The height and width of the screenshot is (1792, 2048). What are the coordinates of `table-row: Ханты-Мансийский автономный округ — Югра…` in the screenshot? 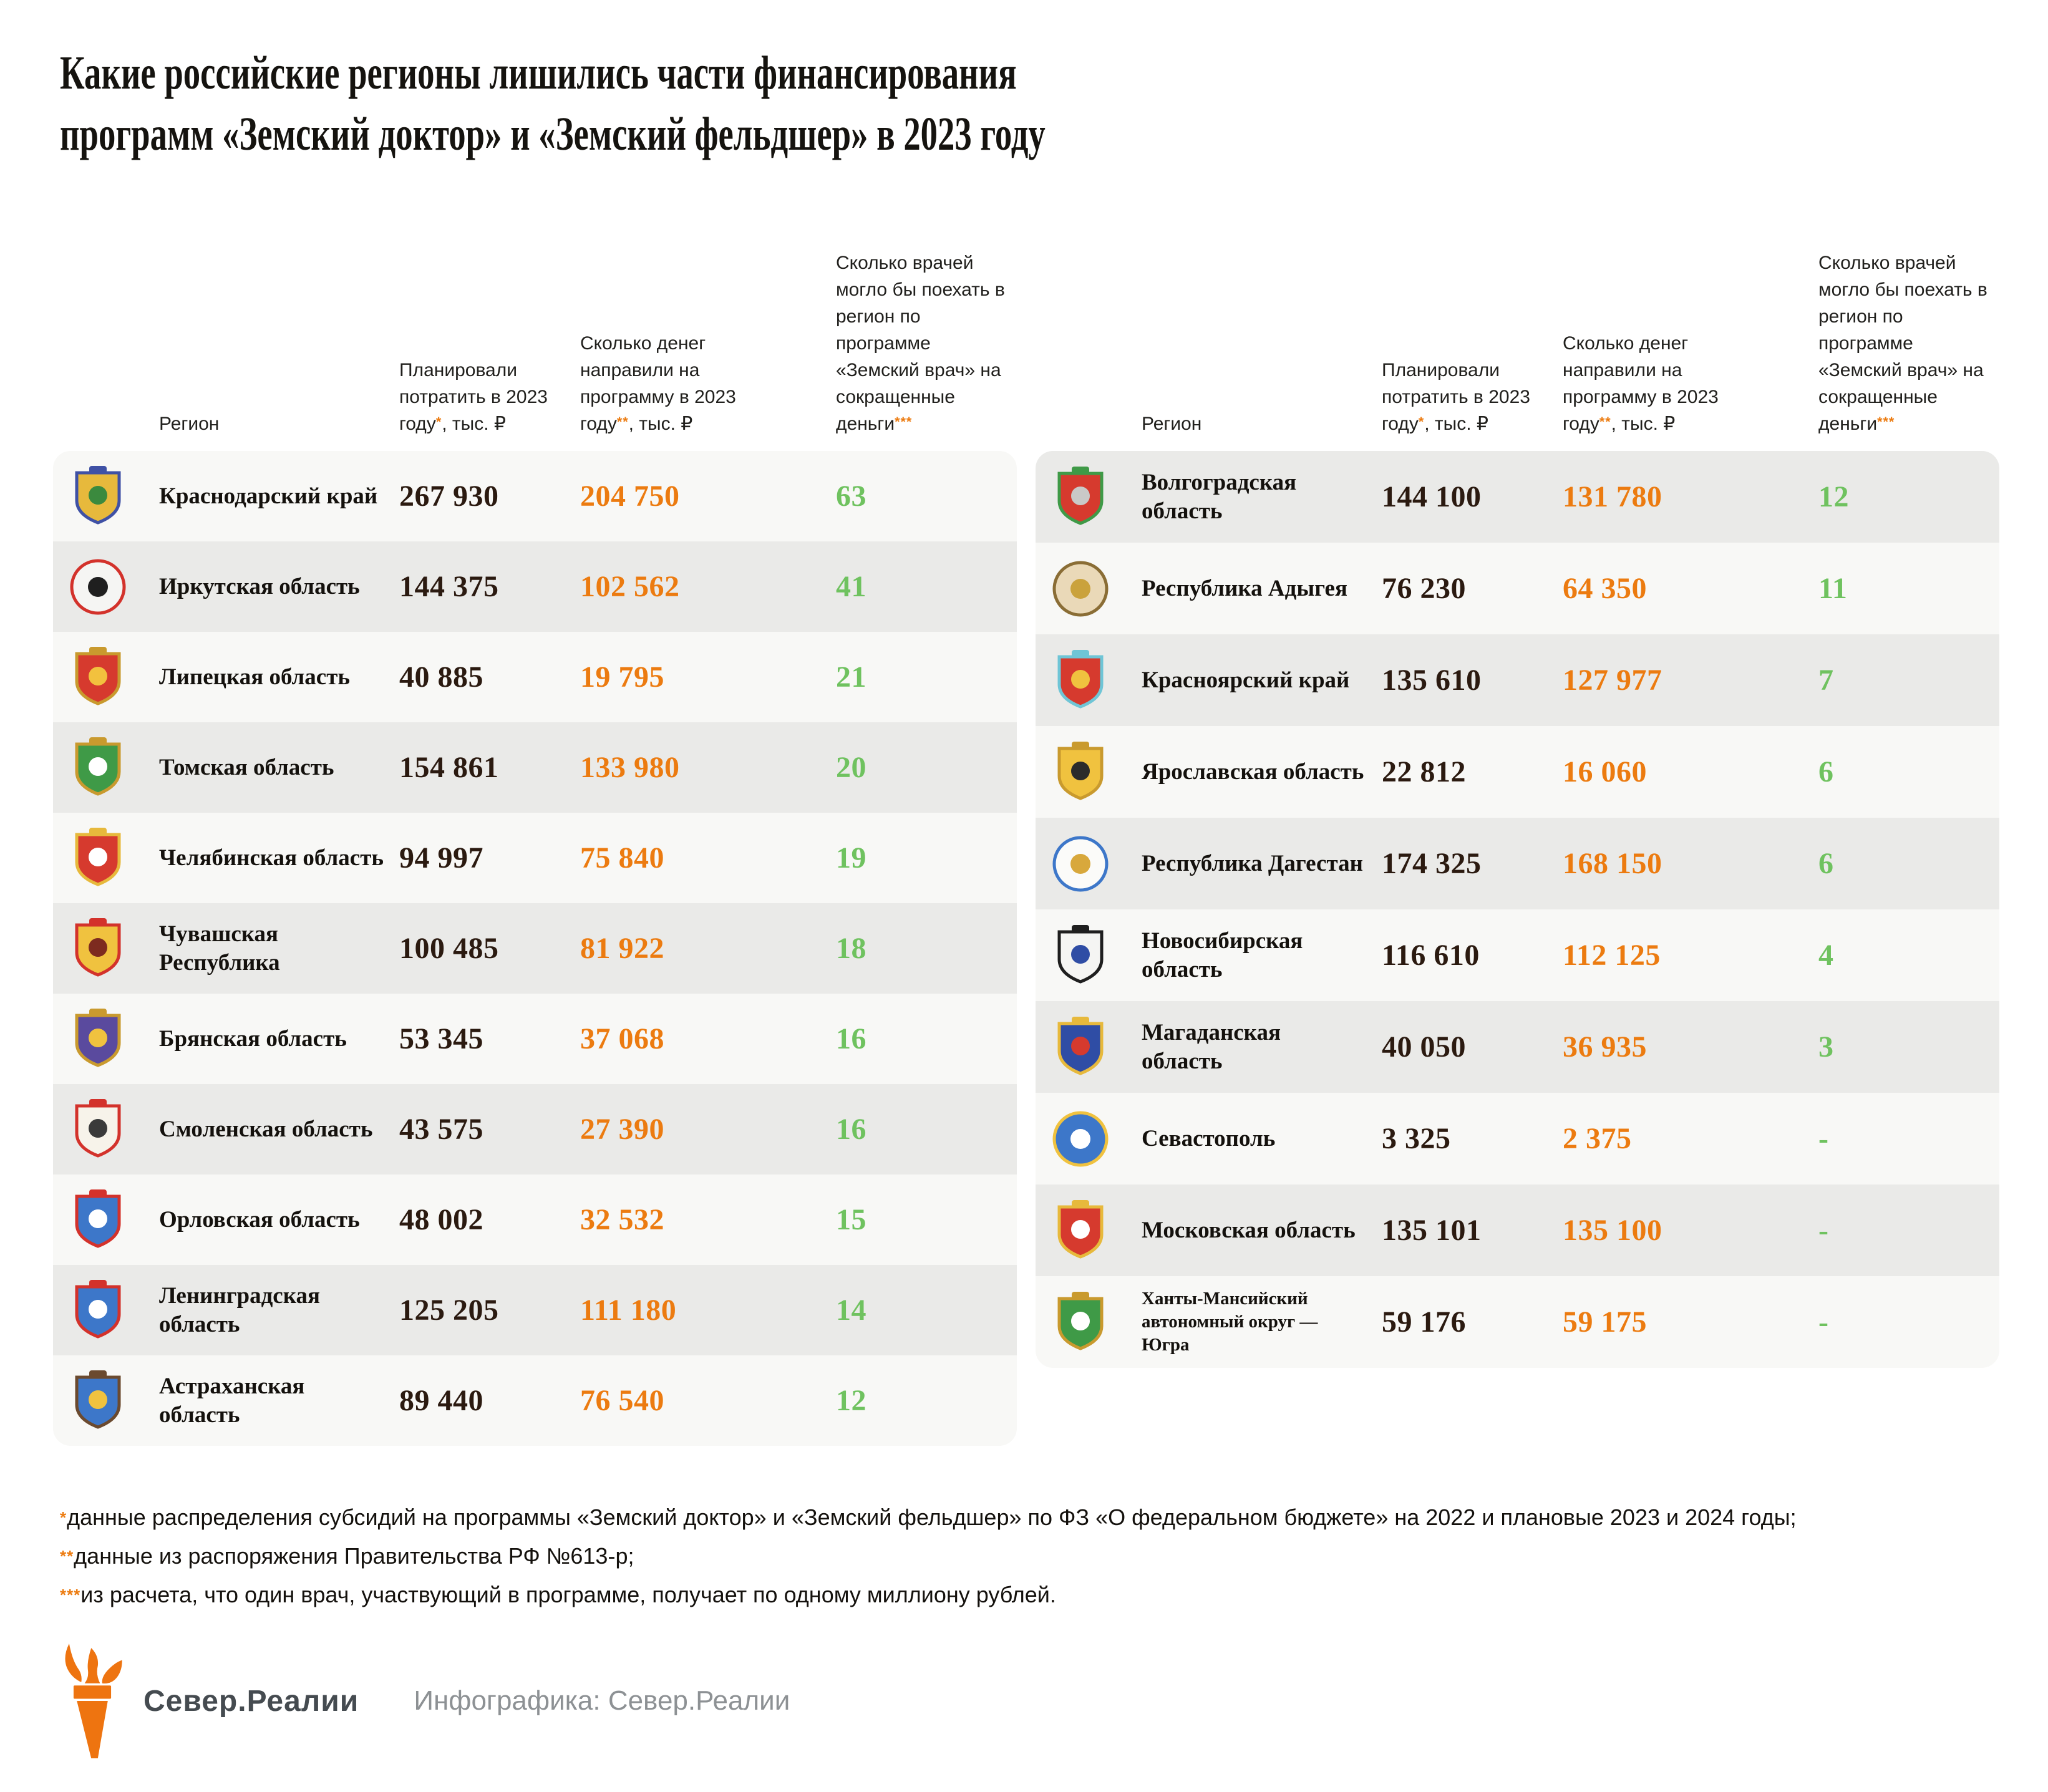 It's located at (1517, 1322).